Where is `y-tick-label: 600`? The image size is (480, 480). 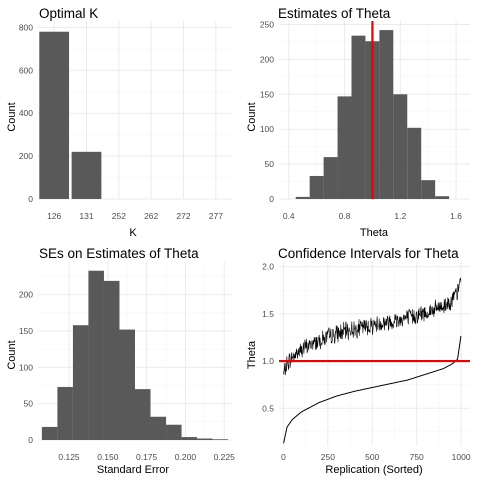 y-tick-label: 600 is located at coordinates (26, 70).